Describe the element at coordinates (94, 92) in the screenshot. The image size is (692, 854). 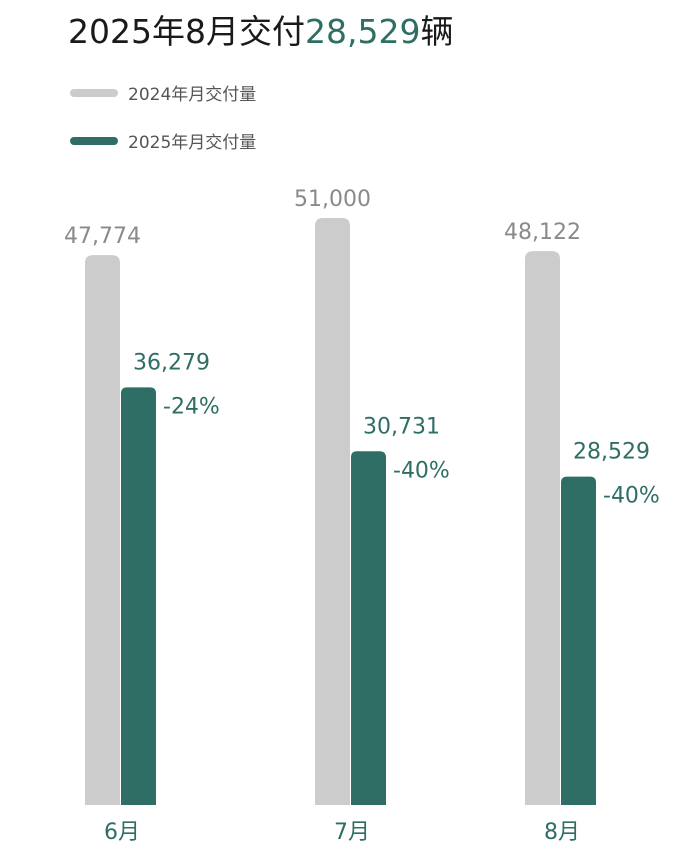
I see `legend-swatch-2024` at that location.